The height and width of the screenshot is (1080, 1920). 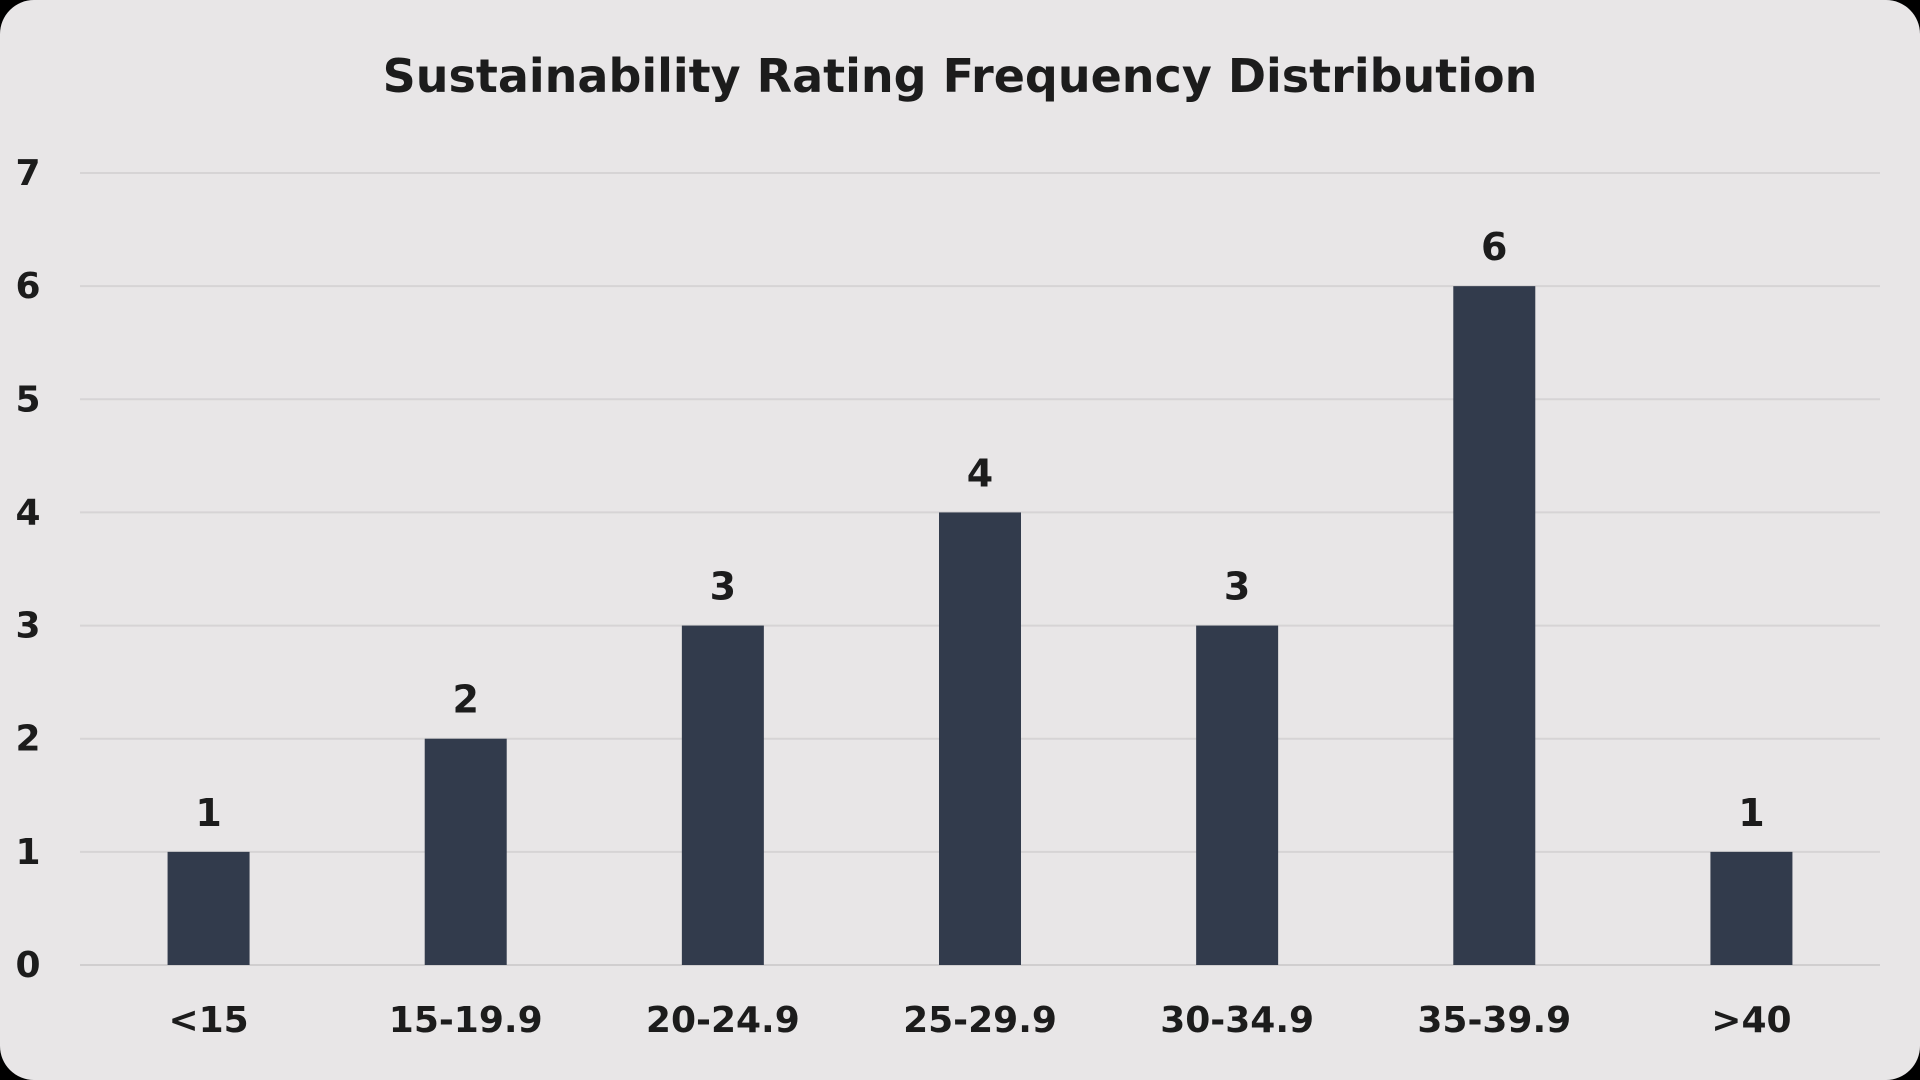 I want to click on x-tick-label: >40, so click(x=1751, y=1020).